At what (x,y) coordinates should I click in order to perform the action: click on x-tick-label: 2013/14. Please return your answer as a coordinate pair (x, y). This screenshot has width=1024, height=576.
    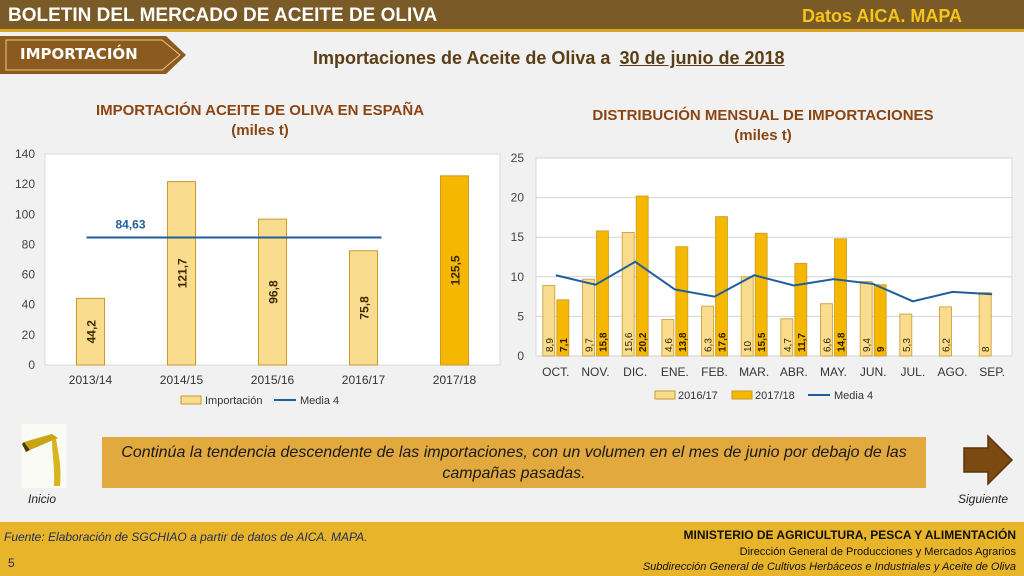
    Looking at the image, I should click on (91, 380).